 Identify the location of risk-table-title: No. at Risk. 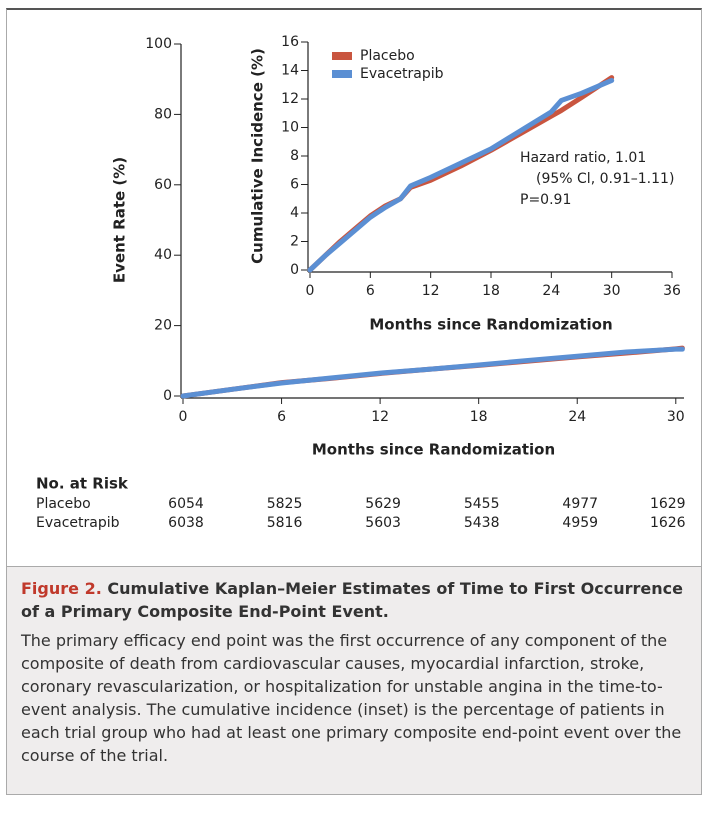
(82, 484).